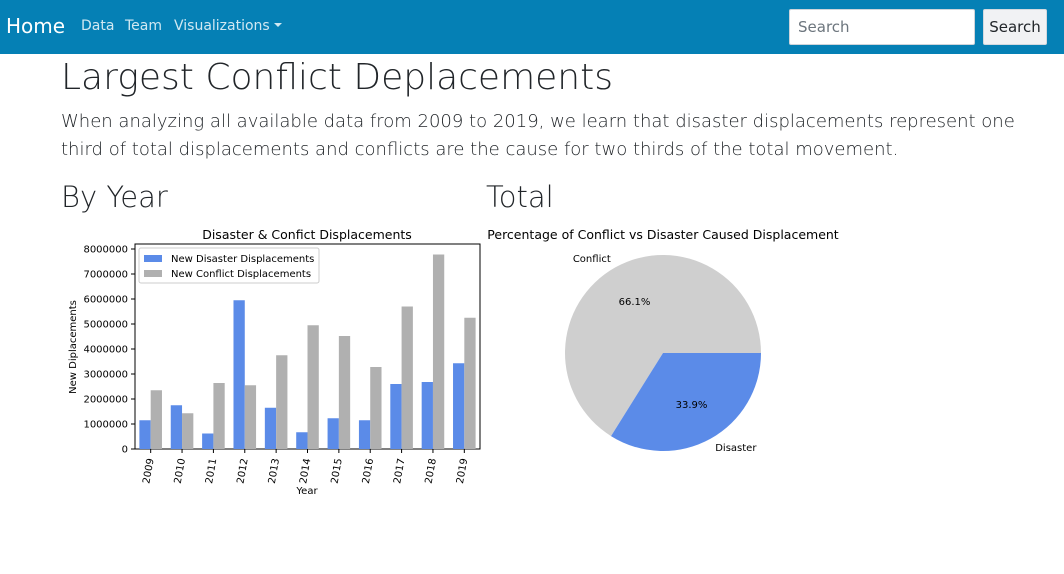 The image size is (1064, 574). Describe the element at coordinates (98, 26) in the screenshot. I see `nav-link-data: Data` at that location.